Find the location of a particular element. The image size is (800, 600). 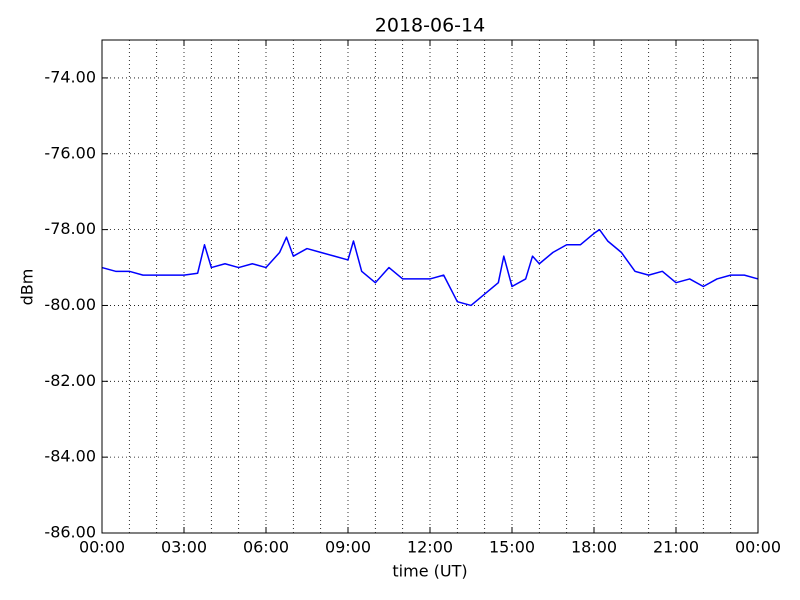

y-axis-label: dBm is located at coordinates (27, 287).